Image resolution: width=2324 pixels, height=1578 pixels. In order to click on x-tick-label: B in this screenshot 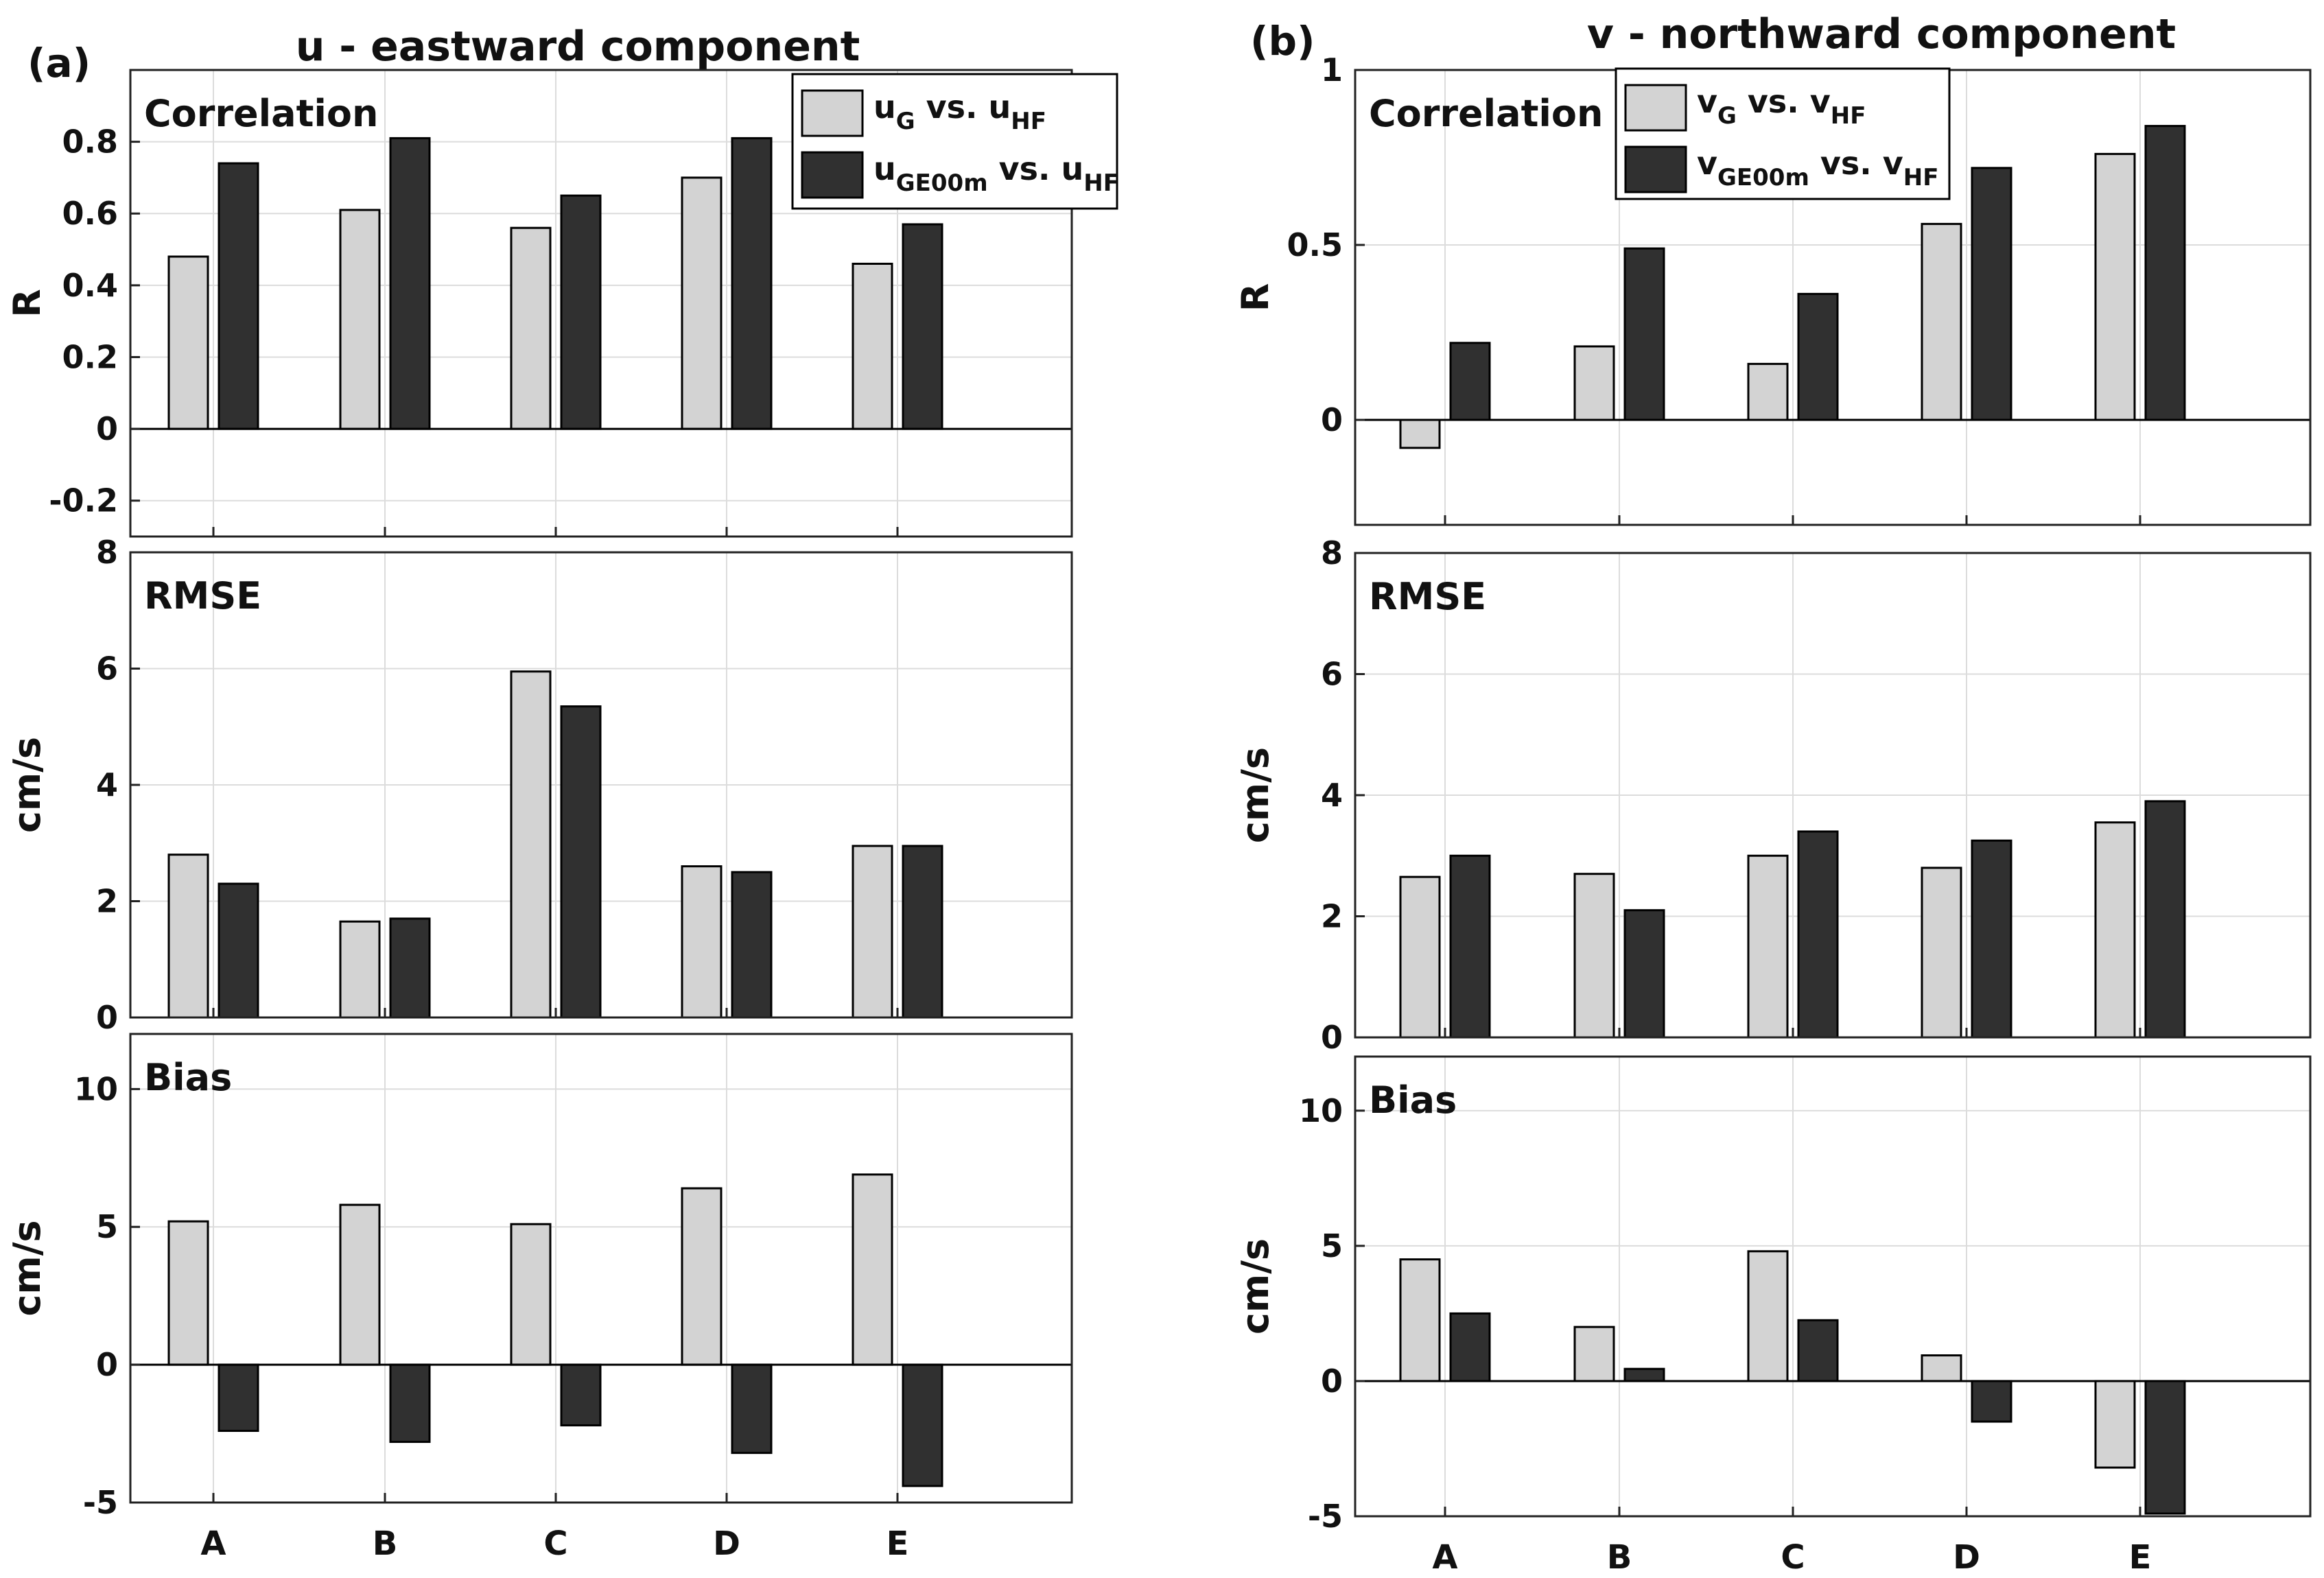, I will do `click(385, 1543)`.